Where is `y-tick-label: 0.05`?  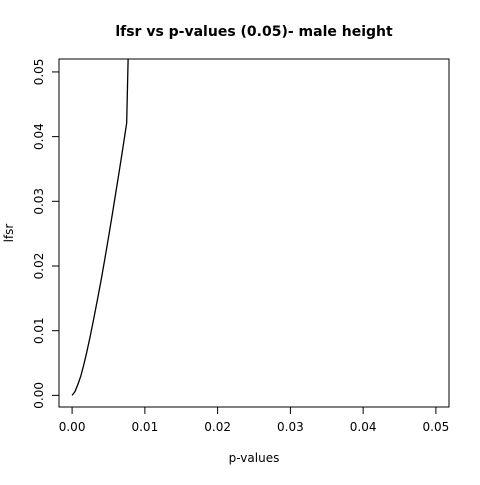 y-tick-label: 0.05 is located at coordinates (39, 72).